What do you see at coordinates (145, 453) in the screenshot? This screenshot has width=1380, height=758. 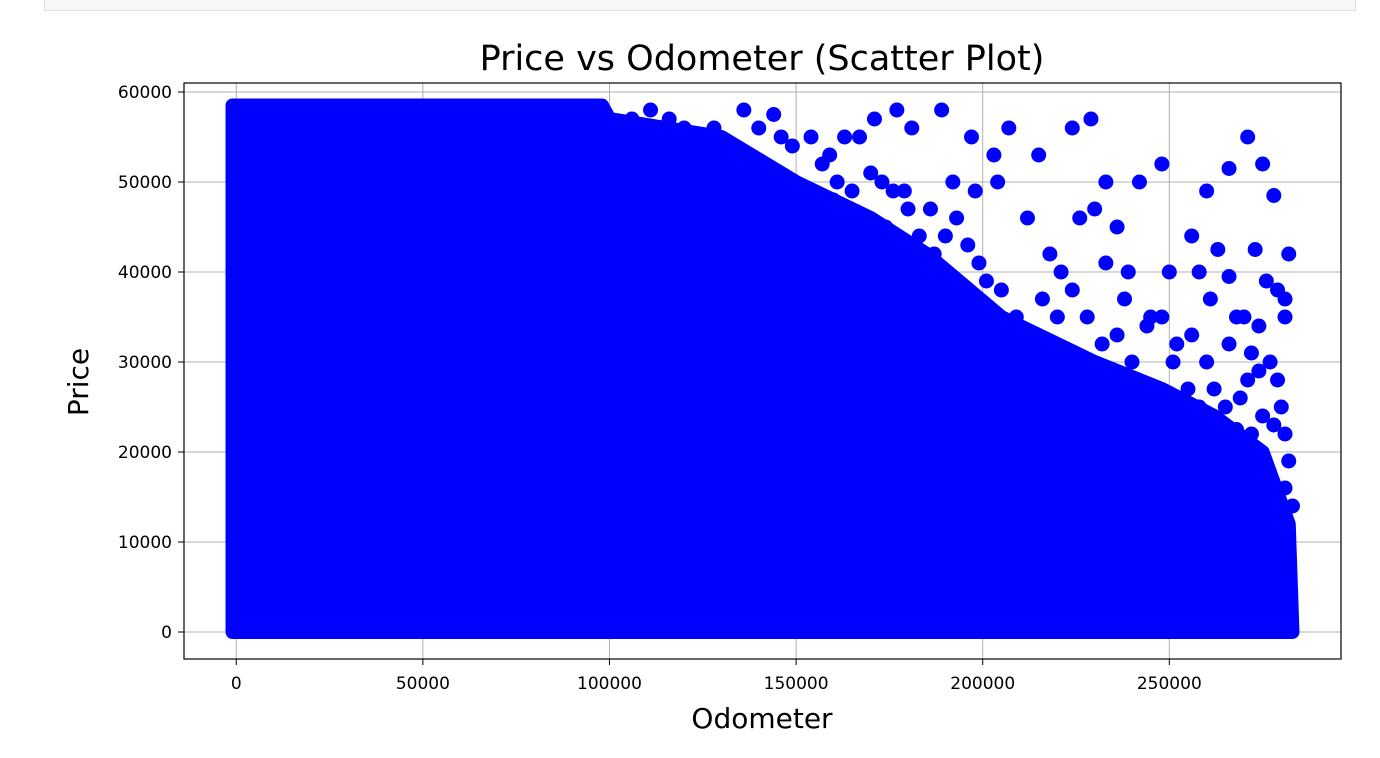 I see `y-tick-label: 20000` at bounding box center [145, 453].